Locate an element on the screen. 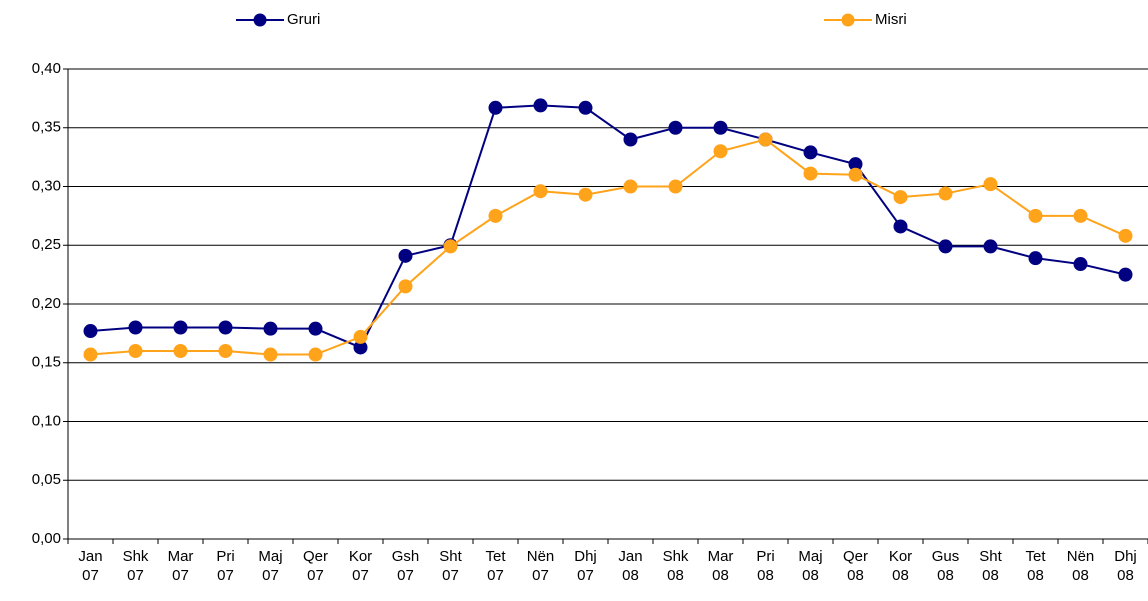 The image size is (1148, 601). x-tick-label: Nën 08 is located at coordinates (1080, 566).